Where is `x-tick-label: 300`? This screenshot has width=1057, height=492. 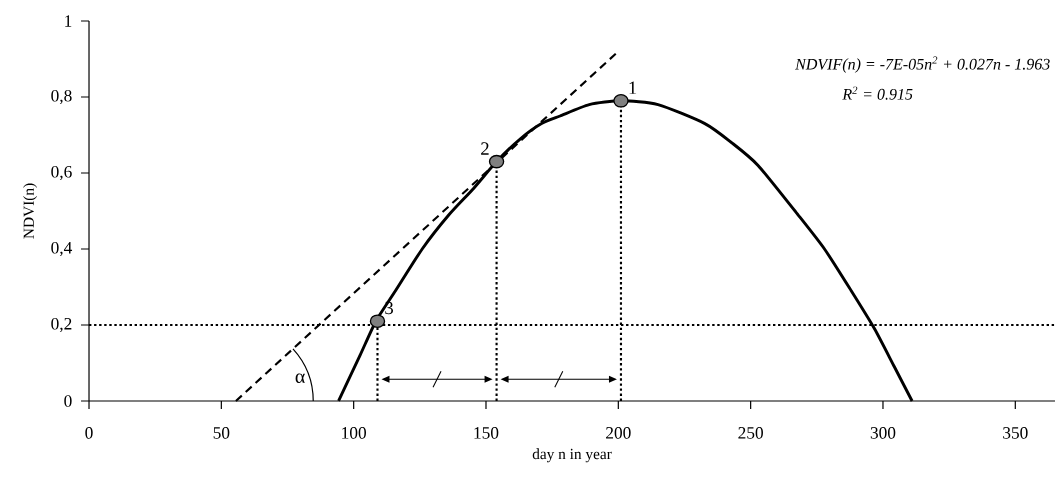
x-tick-label: 300 is located at coordinates (883, 433).